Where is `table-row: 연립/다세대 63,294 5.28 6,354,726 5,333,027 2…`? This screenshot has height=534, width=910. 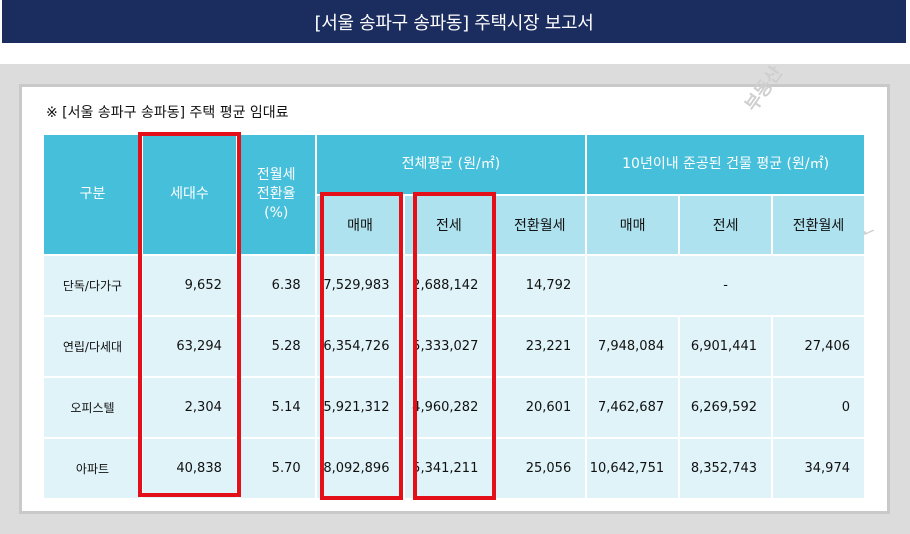 table-row: 연립/다세대 63,294 5.28 6,354,726 5,333,027 2… is located at coordinates (454, 346).